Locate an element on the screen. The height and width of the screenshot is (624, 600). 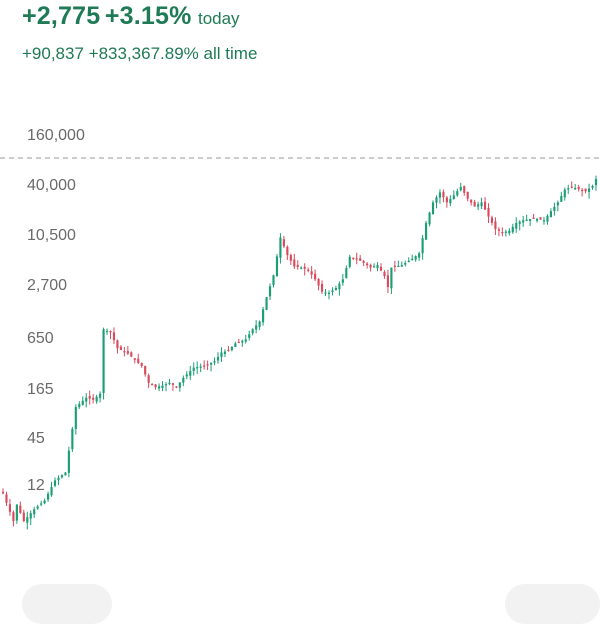
bottom-control-right is located at coordinates (552, 604).